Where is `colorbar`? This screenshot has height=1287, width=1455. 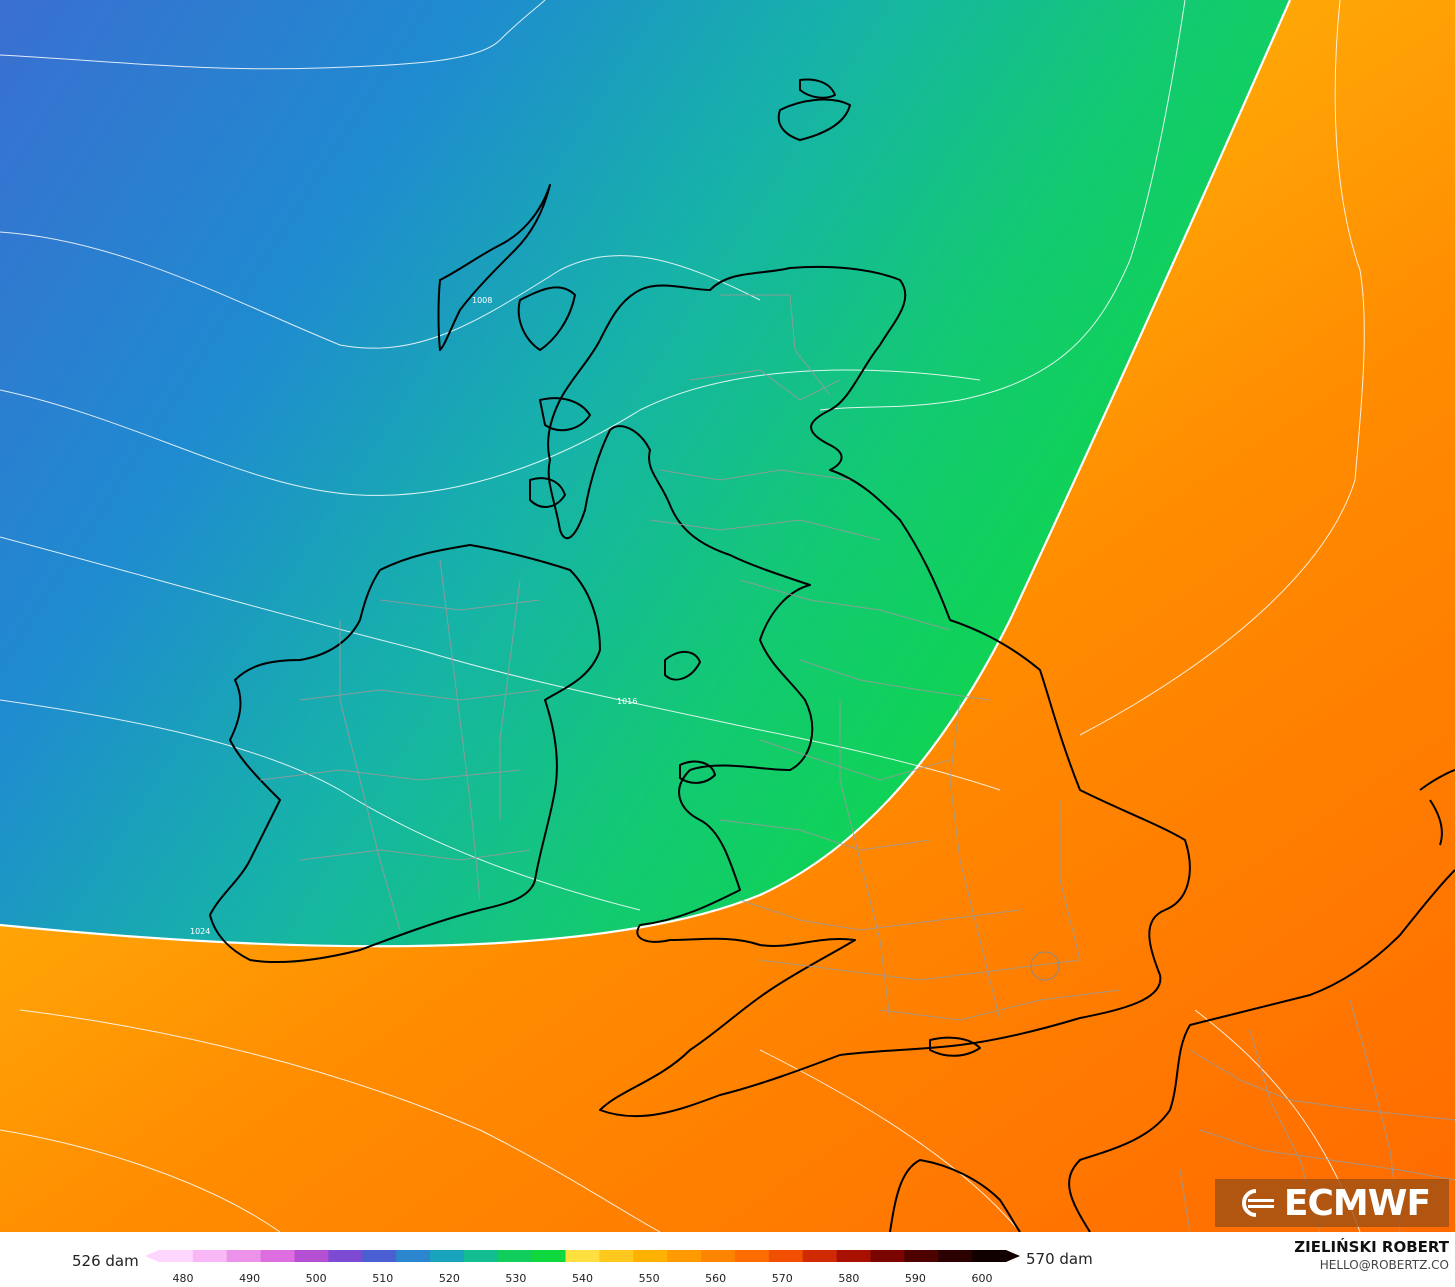 colorbar is located at coordinates (582, 1256).